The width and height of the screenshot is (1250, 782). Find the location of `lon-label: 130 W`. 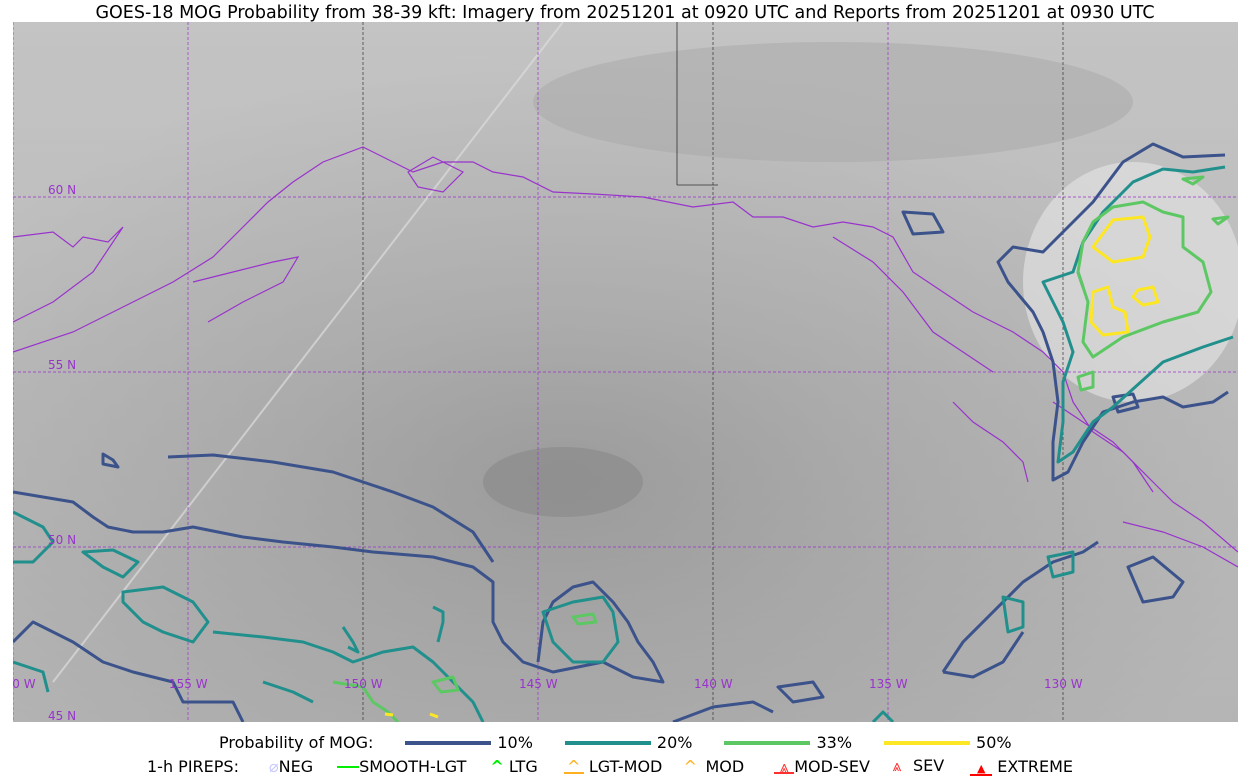

lon-label: 130 W is located at coordinates (1063, 684).